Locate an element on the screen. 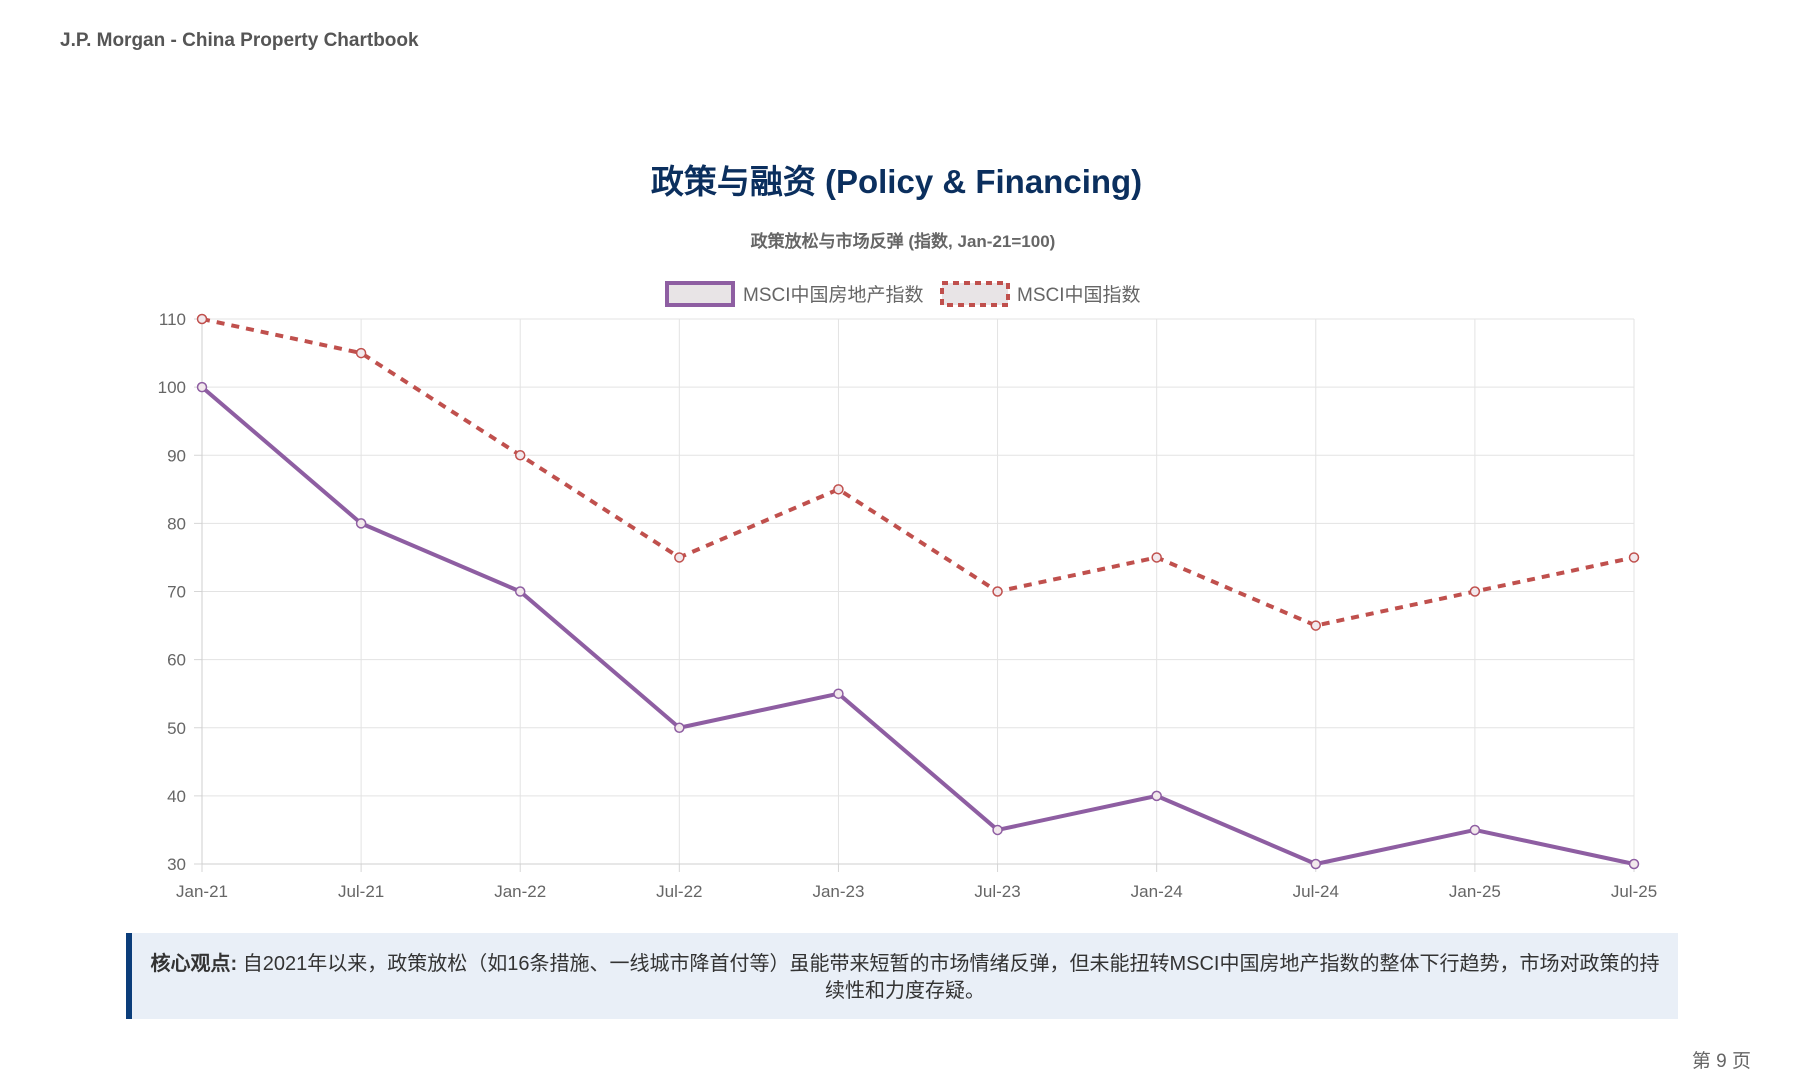  y-tick-label: 50 is located at coordinates (176, 728).